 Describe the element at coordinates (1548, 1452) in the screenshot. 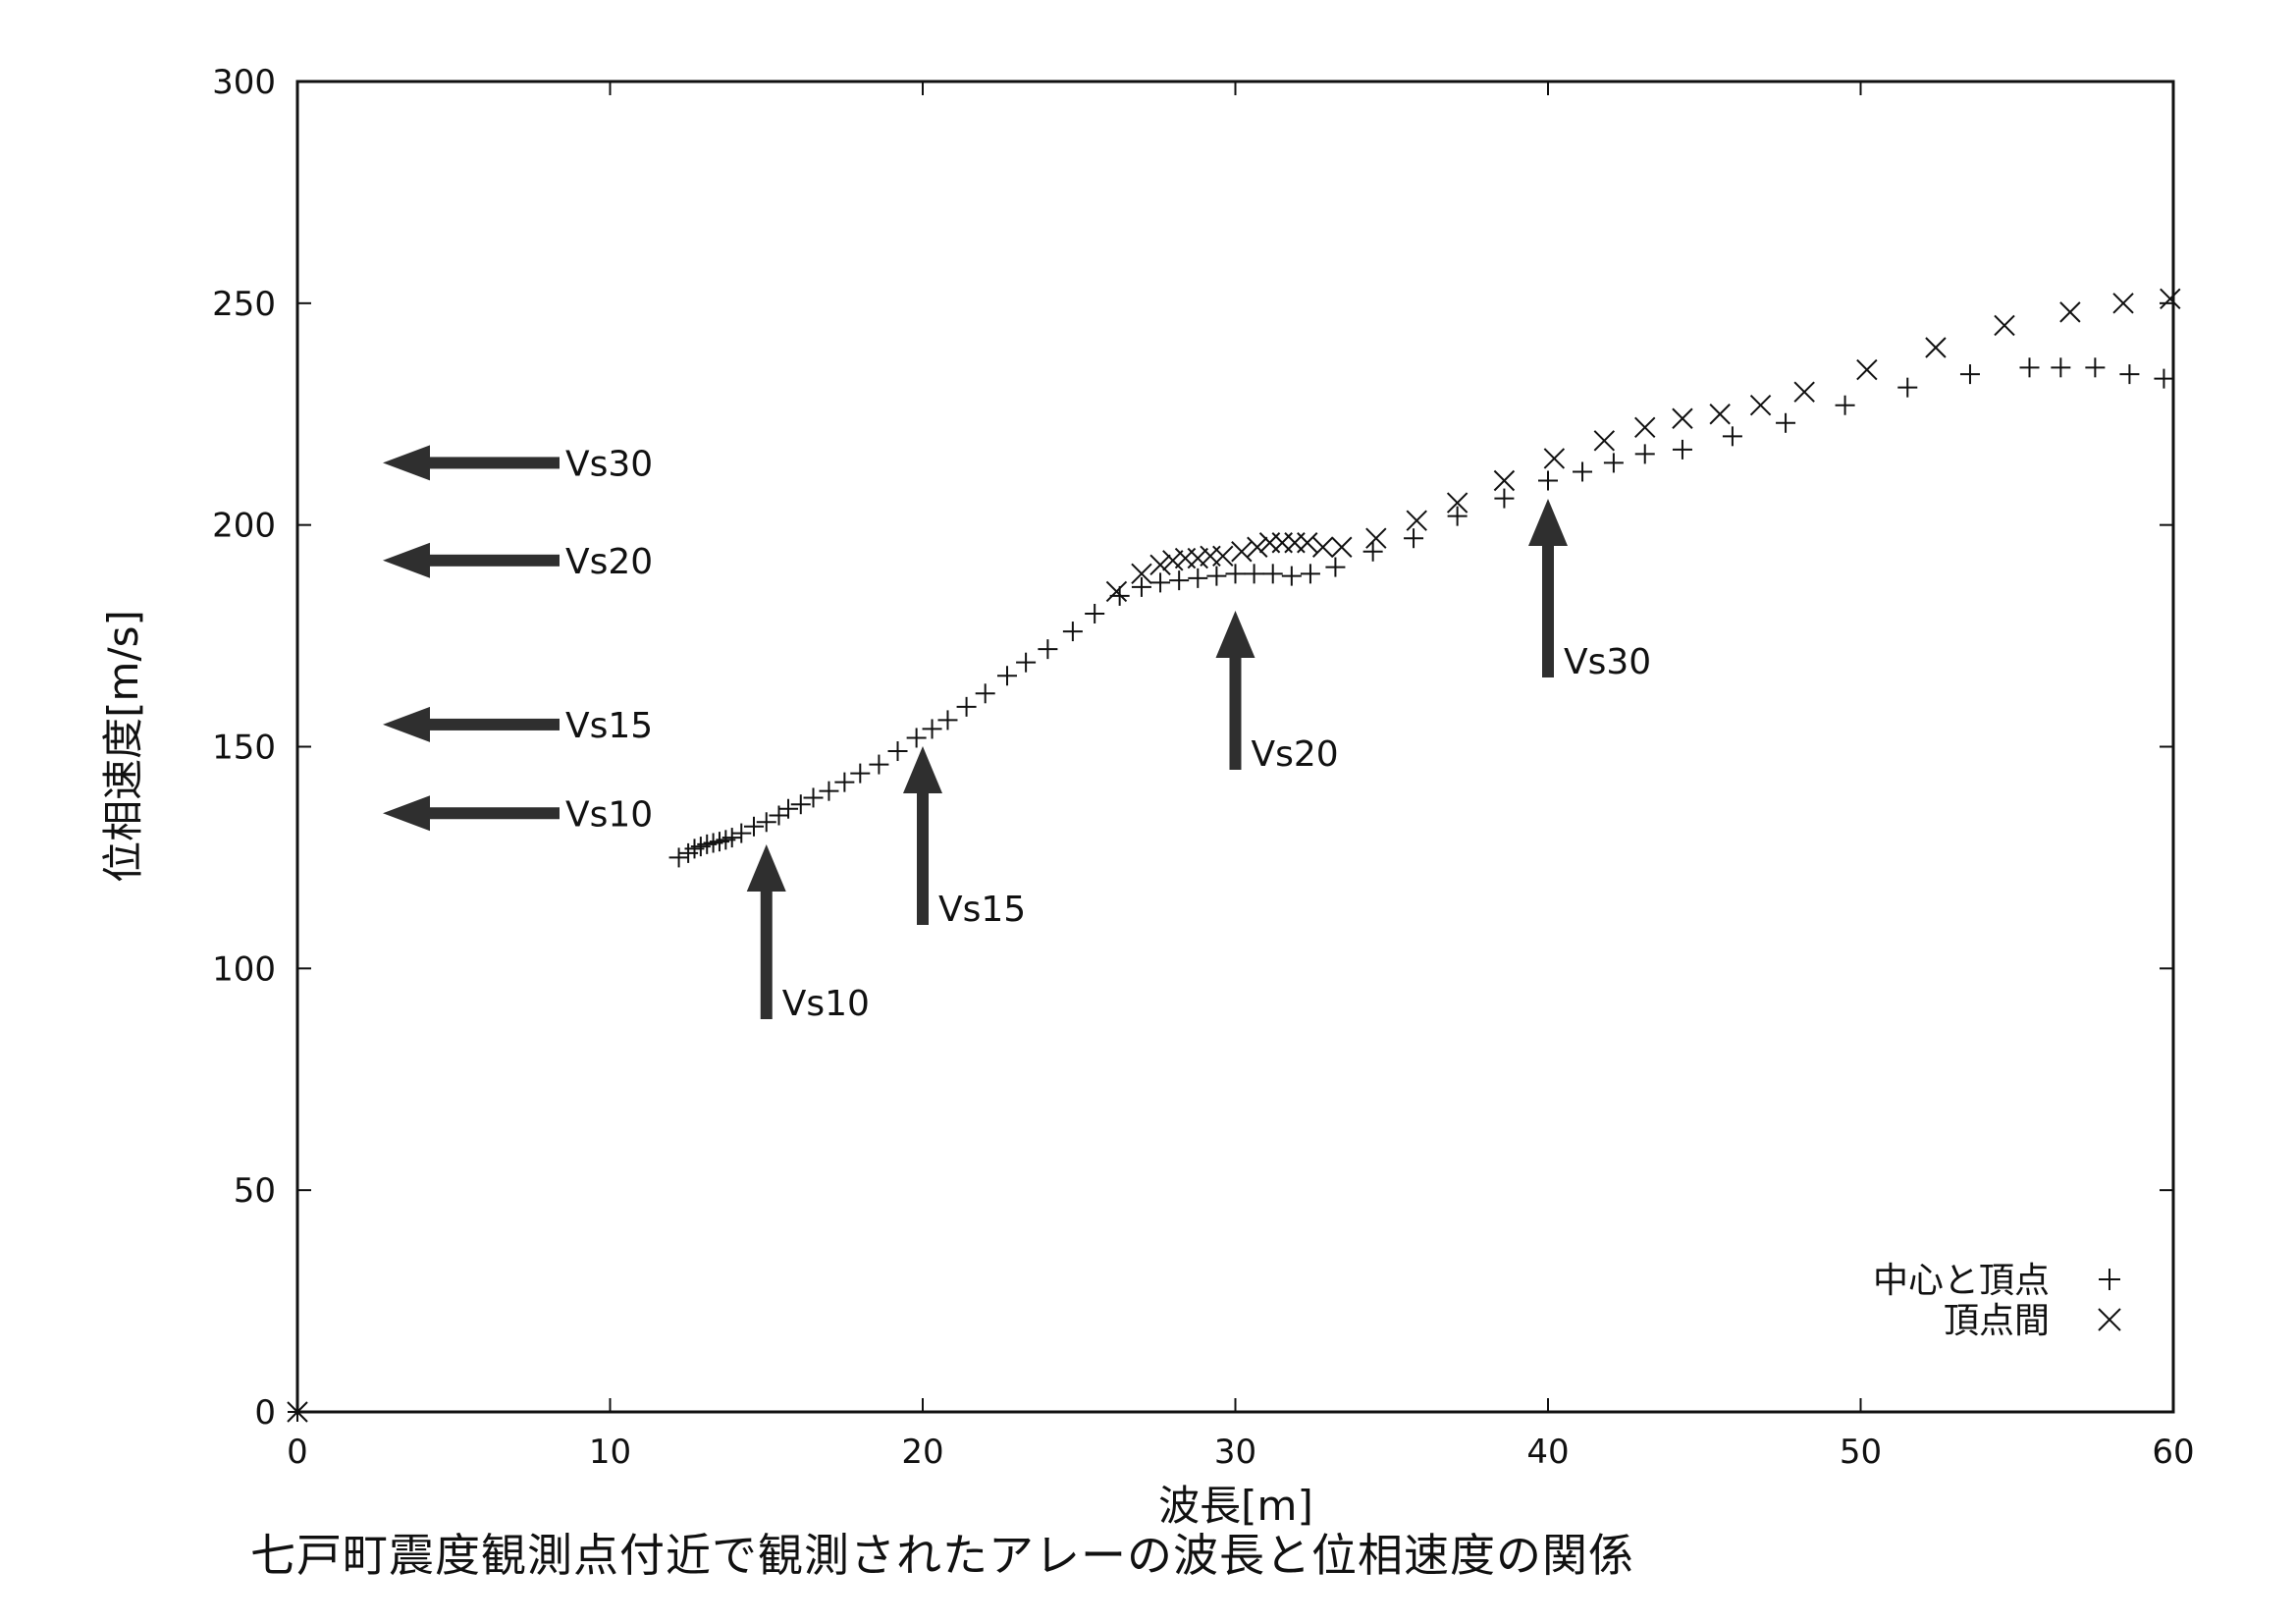

I see `x-tick-label: 40` at that location.